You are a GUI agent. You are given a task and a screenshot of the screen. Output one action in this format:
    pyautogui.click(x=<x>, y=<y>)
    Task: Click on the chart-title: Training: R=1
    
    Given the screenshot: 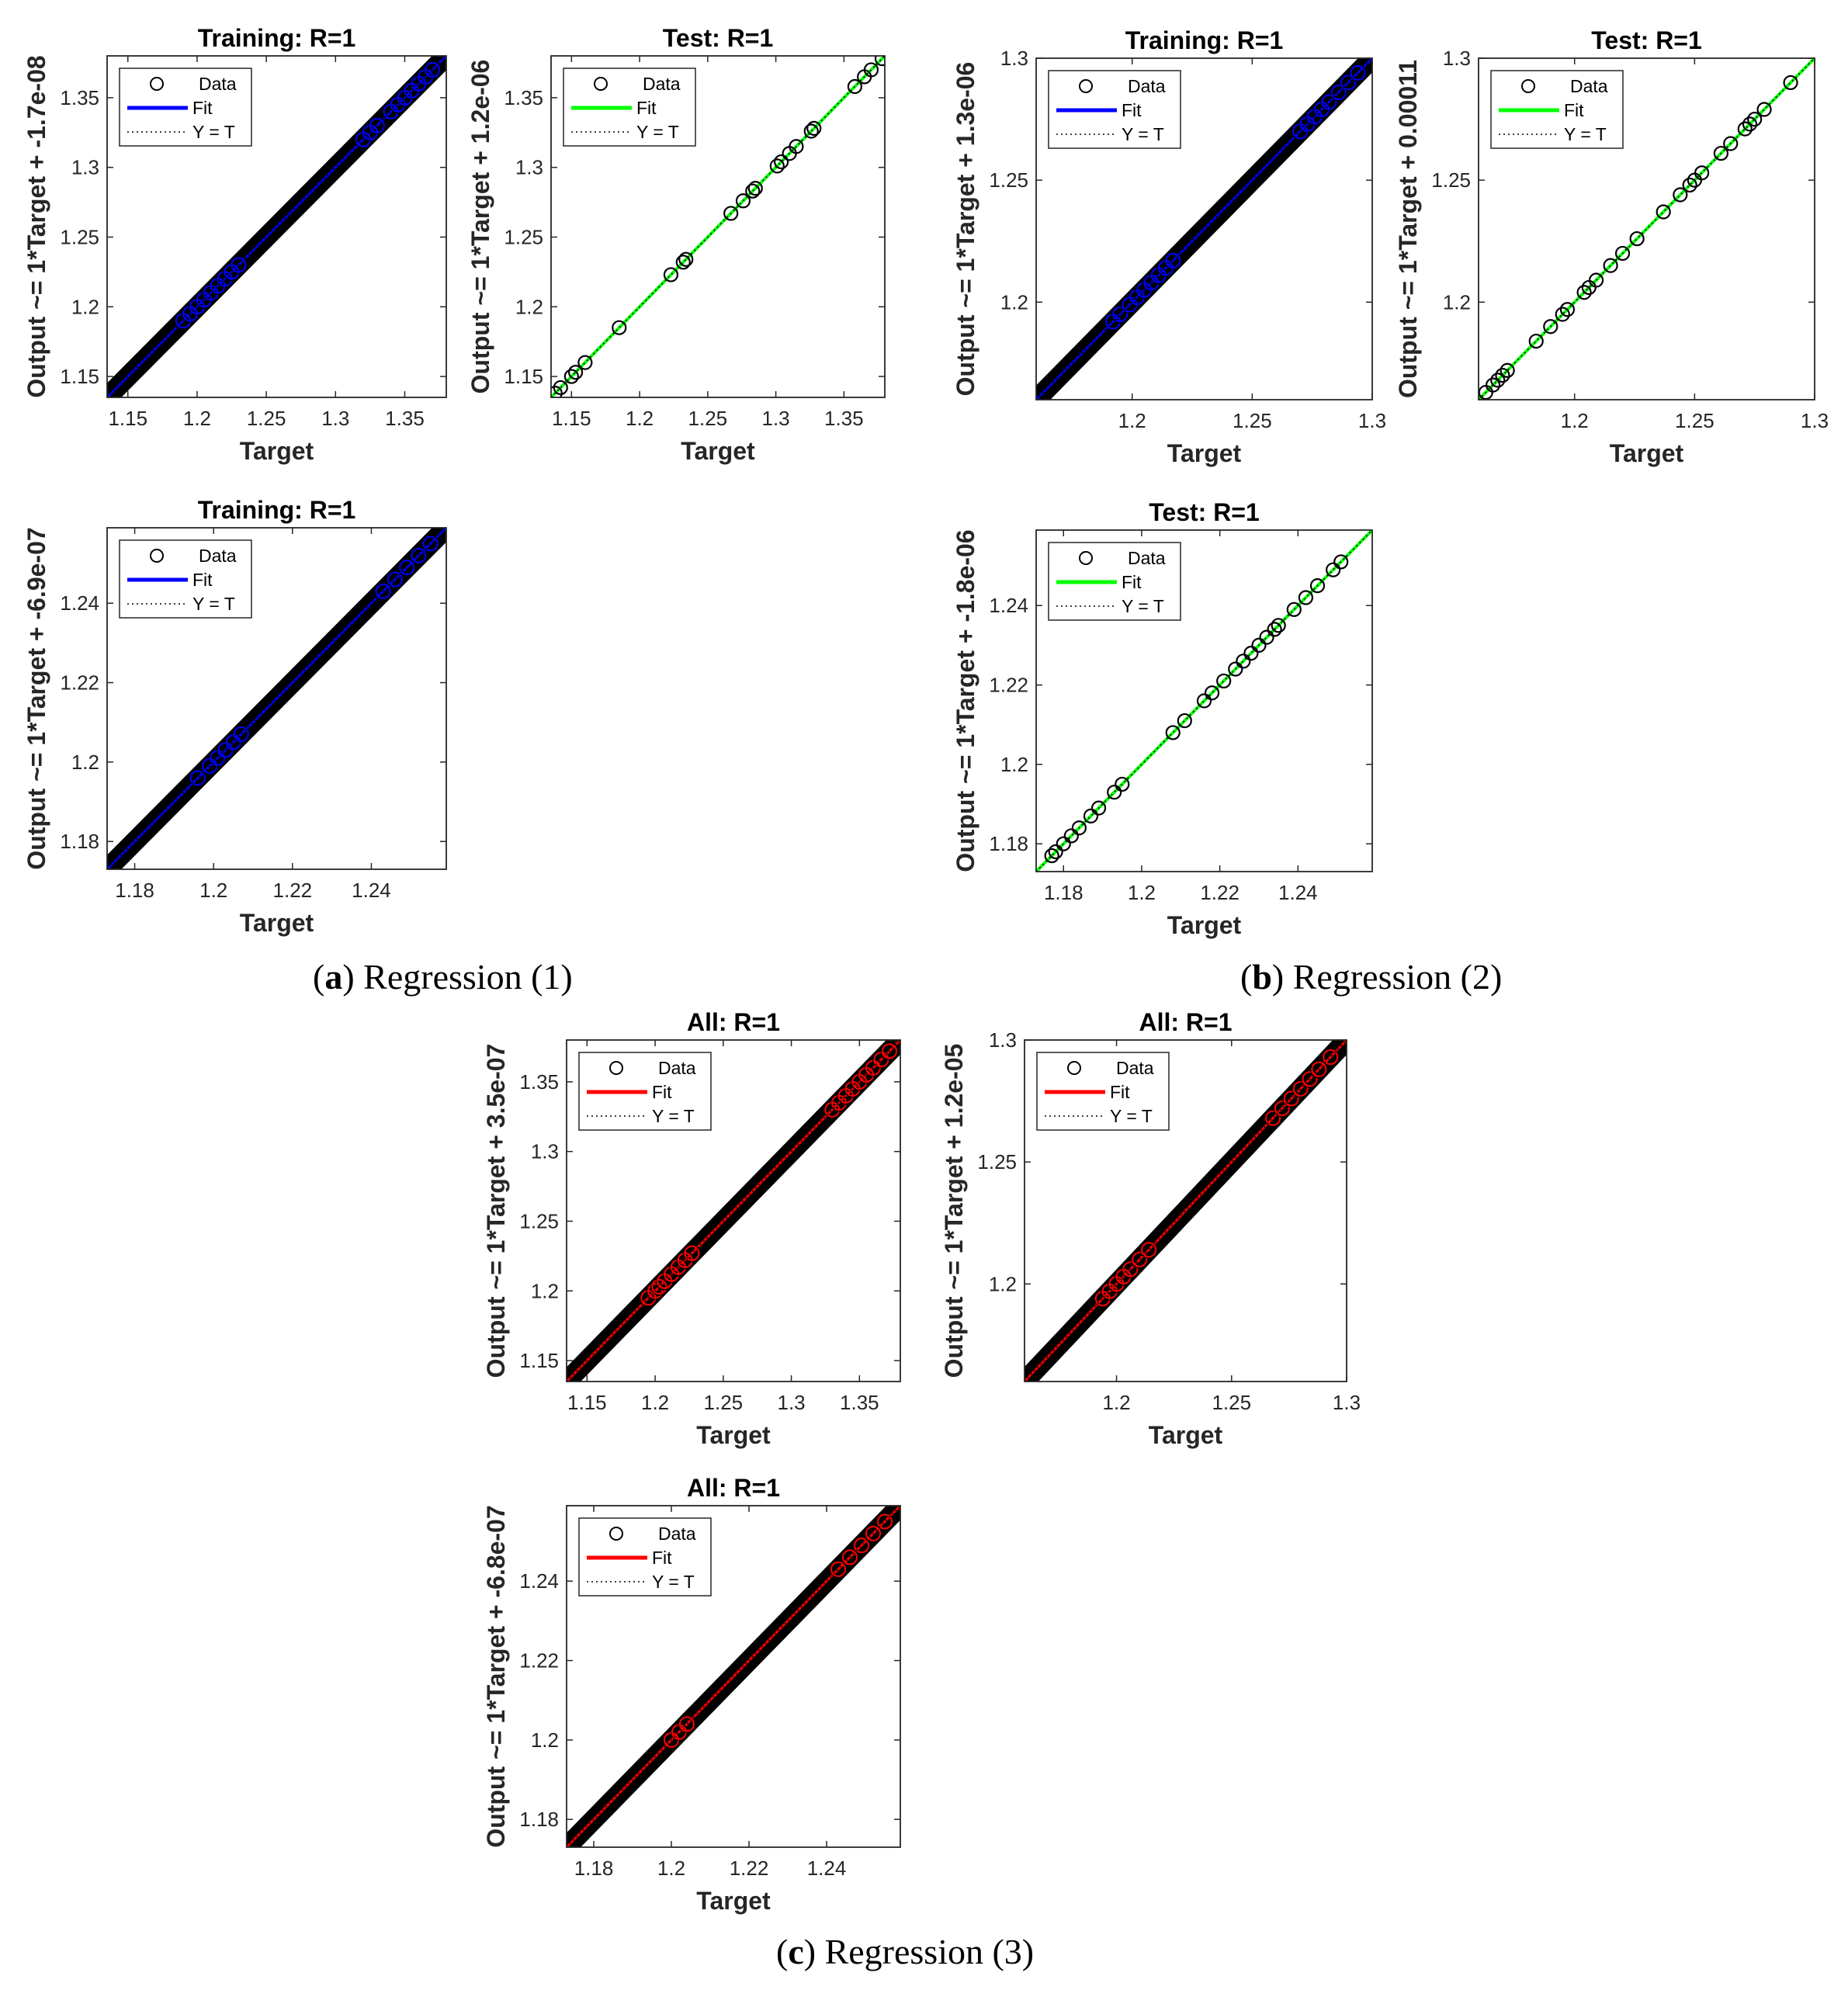 What is the action you would take?
    pyautogui.click(x=277, y=38)
    